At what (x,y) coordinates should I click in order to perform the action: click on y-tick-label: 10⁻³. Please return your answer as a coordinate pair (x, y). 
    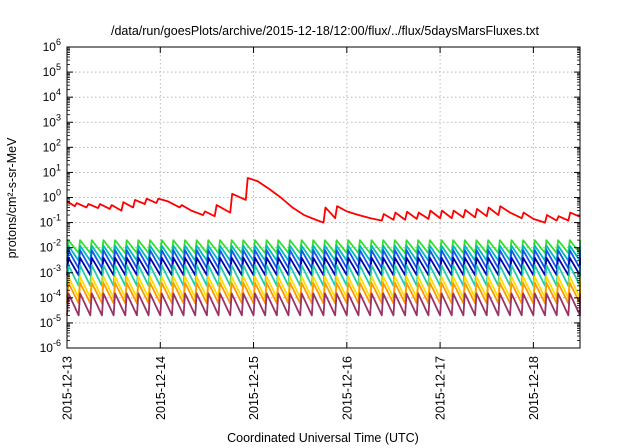
    Looking at the image, I should click on (50, 271).